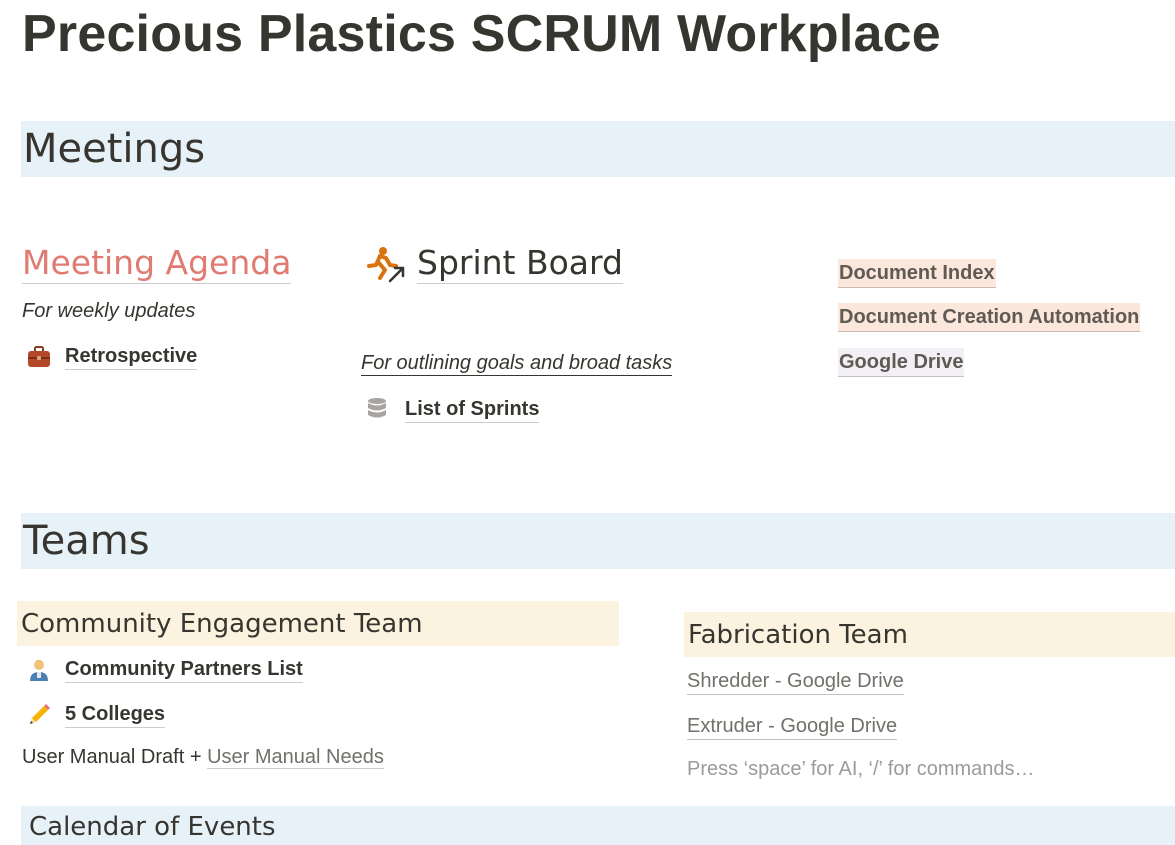 The image size is (1175, 845). Describe the element at coordinates (152, 827) in the screenshot. I see `calendar-heading: Calendar of Events` at that location.